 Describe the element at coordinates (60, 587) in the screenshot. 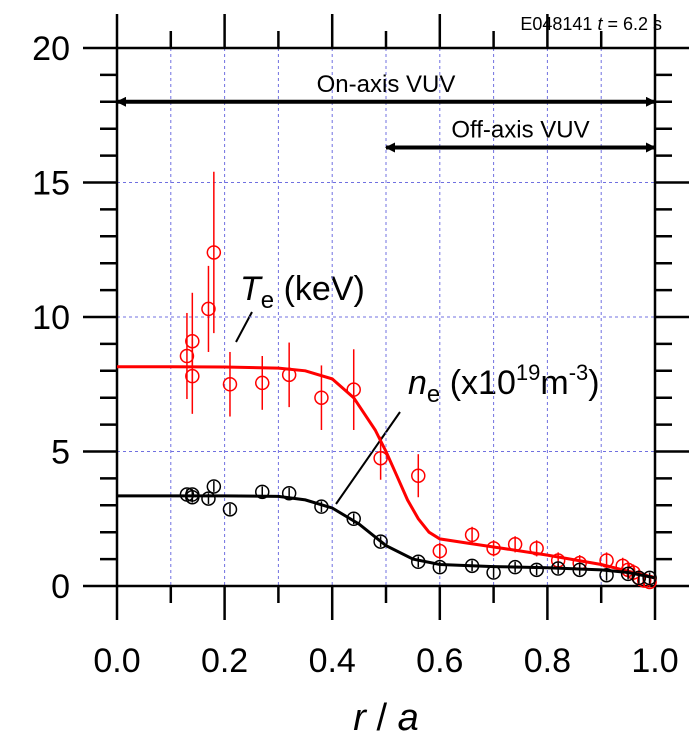

I see `y-tick-label: 0` at that location.